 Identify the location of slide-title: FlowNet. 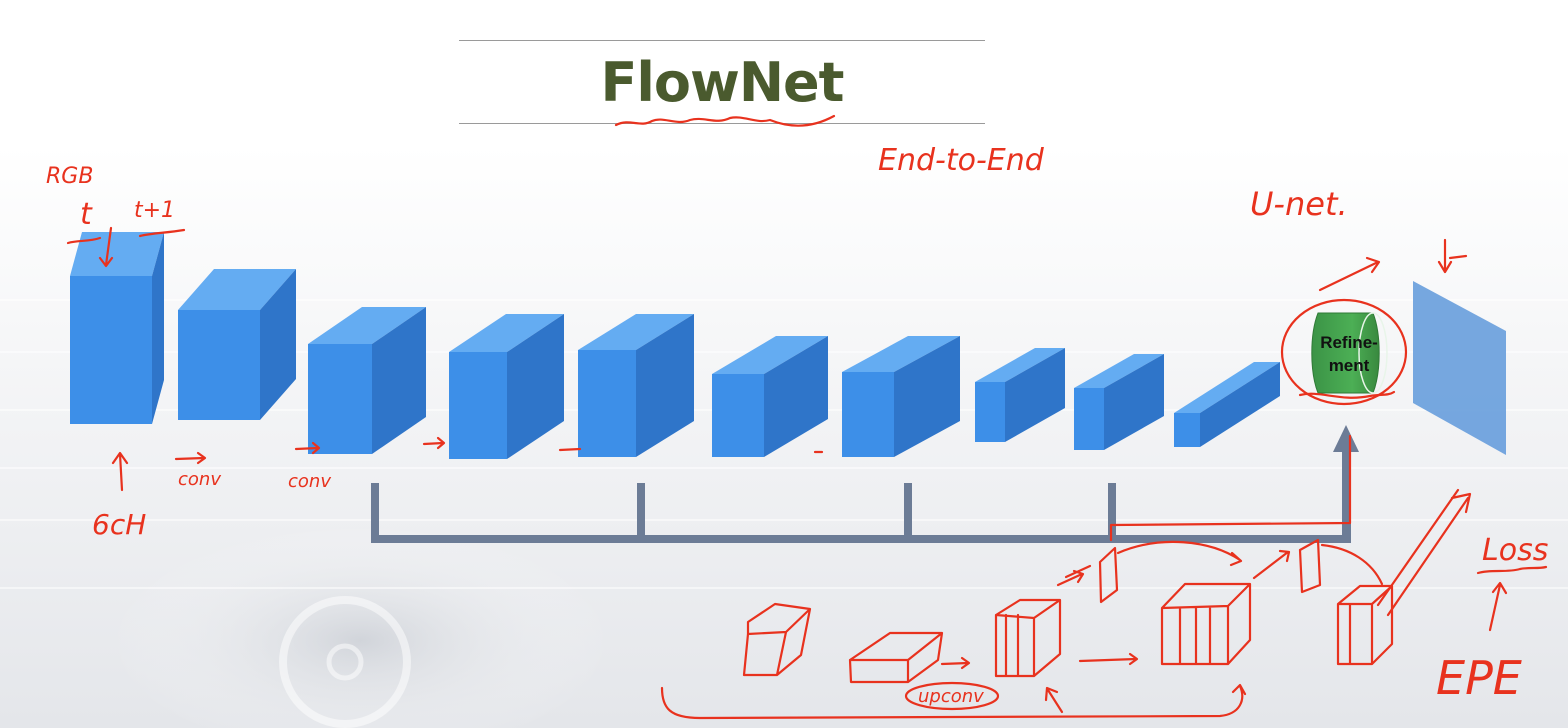
(722, 82).